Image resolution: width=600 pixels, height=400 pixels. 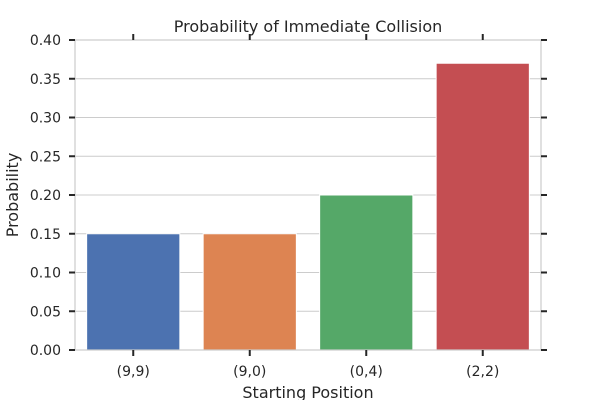 What do you see at coordinates (482, 372) in the screenshot?
I see `x-tick-label: (2,2)` at bounding box center [482, 372].